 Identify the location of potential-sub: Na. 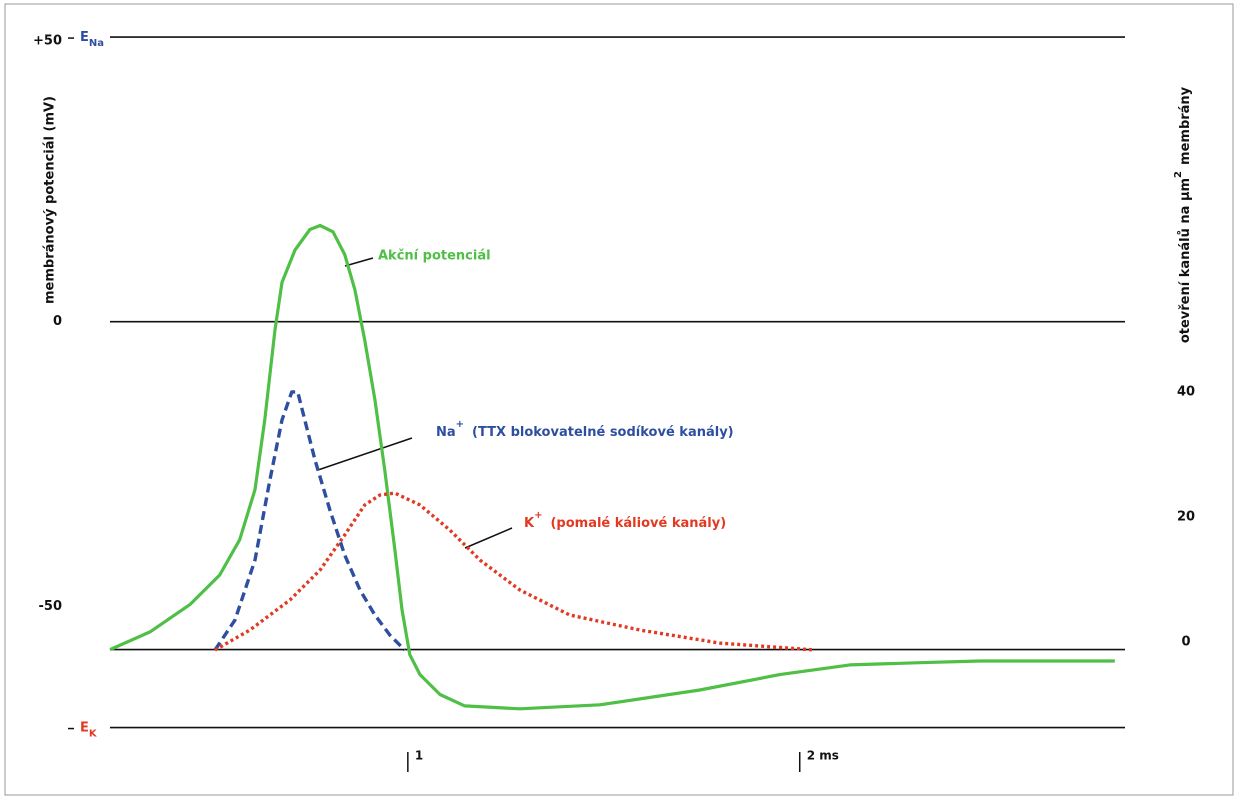
(96, 43).